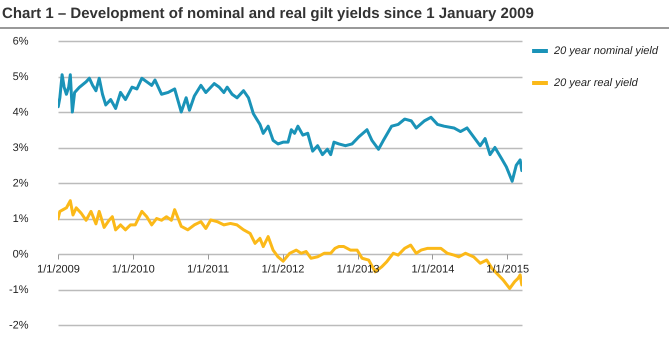 This screenshot has height=343, width=669. What do you see at coordinates (20, 219) in the screenshot?
I see `y-tick-label: 1%` at bounding box center [20, 219].